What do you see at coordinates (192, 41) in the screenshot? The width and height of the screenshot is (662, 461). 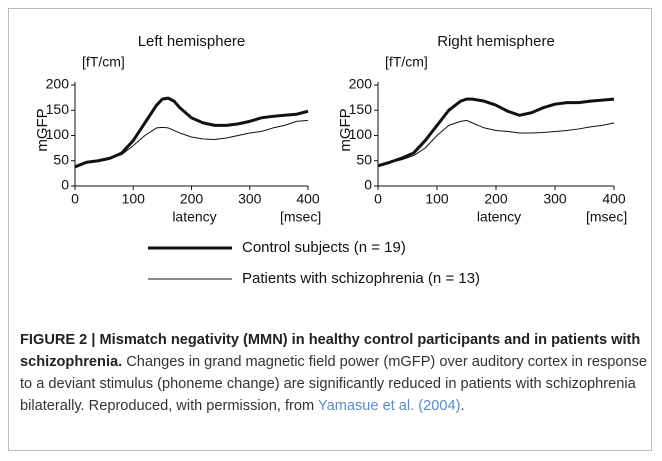 I see `chart-title: Left hemisphere` at bounding box center [192, 41].